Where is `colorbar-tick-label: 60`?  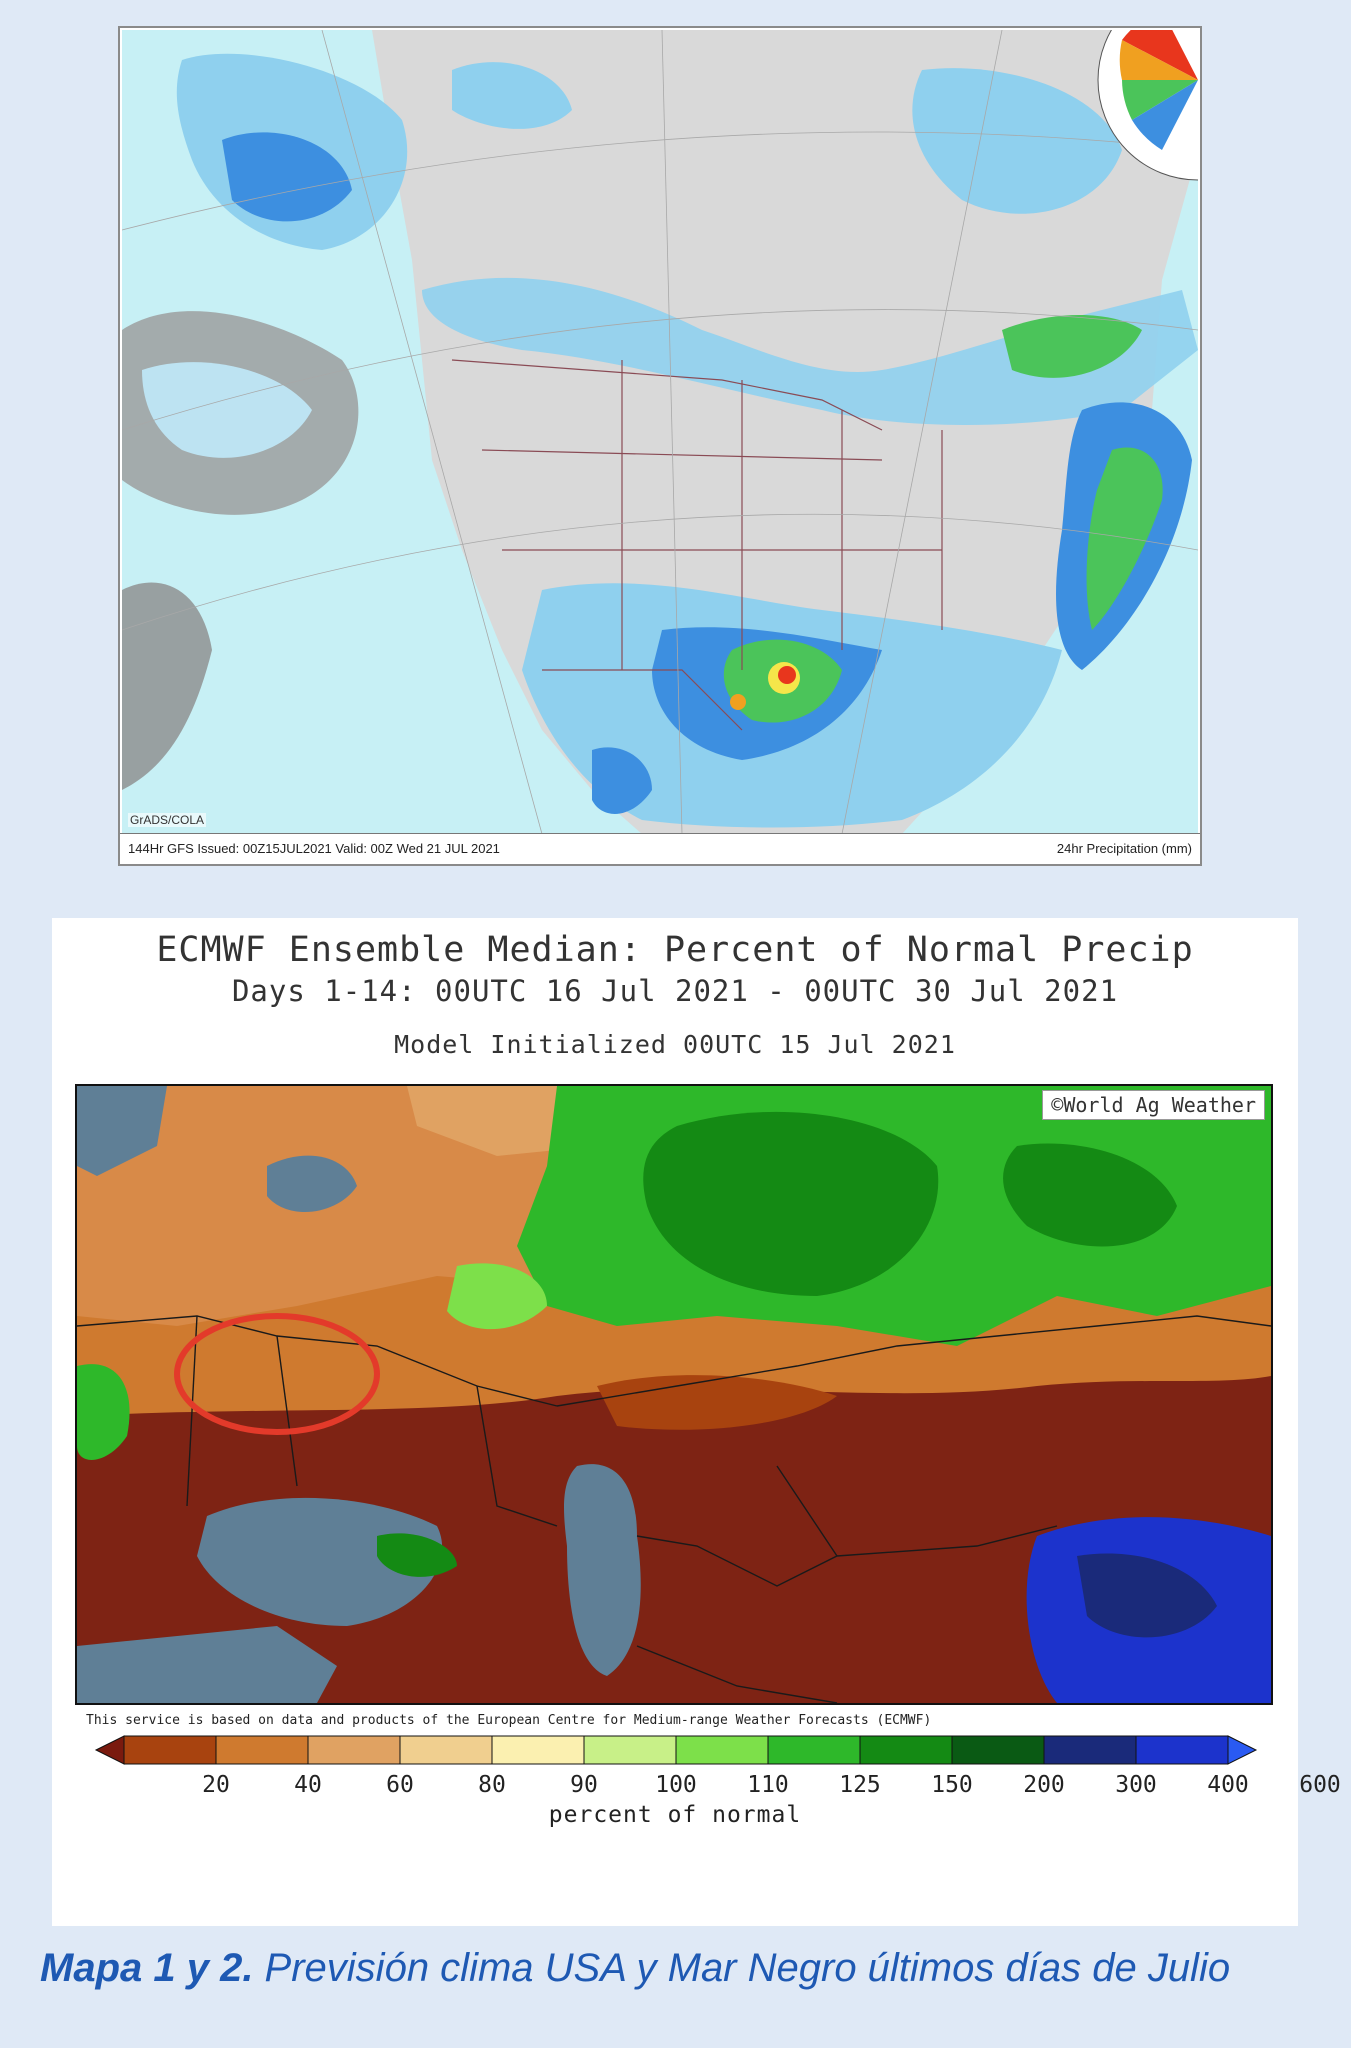
colorbar-tick-label: 60 is located at coordinates (400, 1785).